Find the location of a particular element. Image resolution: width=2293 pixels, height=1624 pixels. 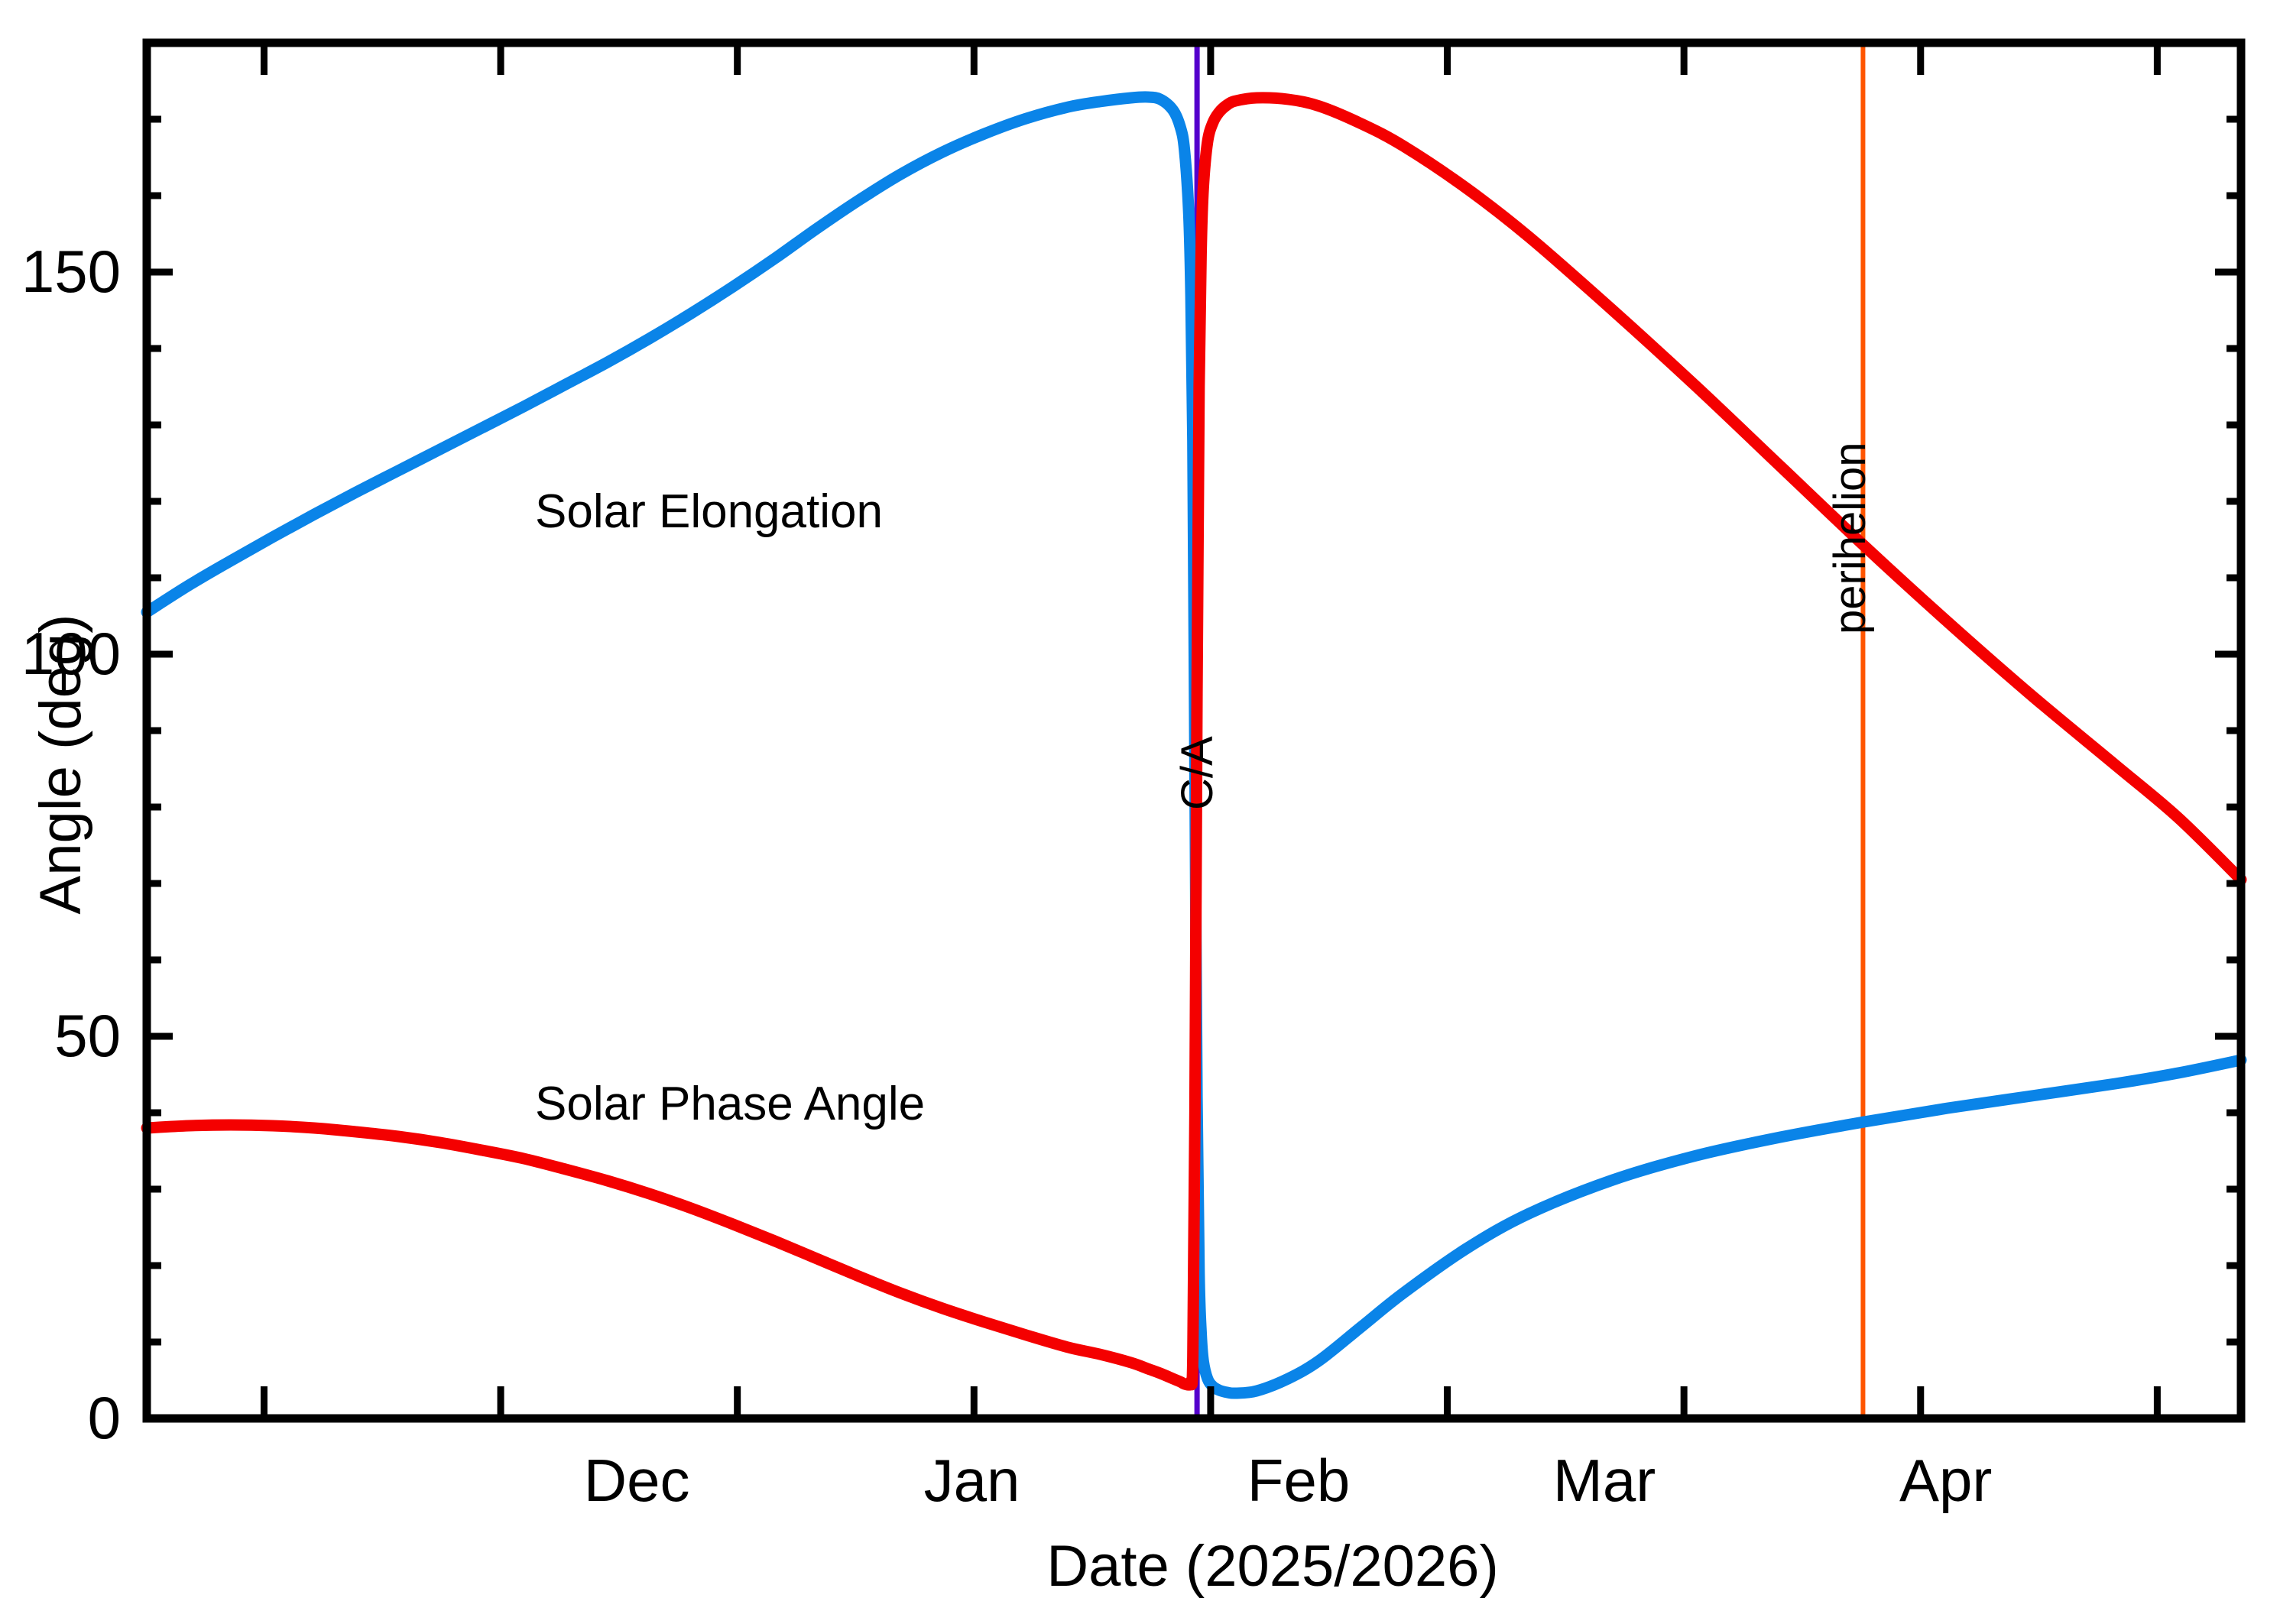

y-tick-label: 100 is located at coordinates (71, 653).